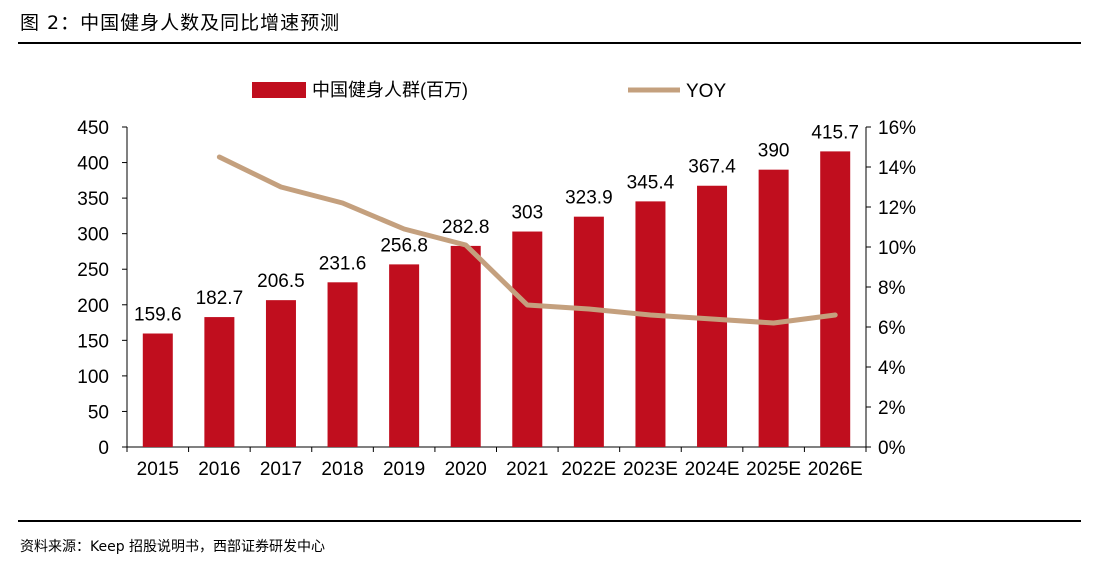 The width and height of the screenshot is (1103, 587). Describe the element at coordinates (773, 469) in the screenshot. I see `x-tick-label: 2025E` at that location.